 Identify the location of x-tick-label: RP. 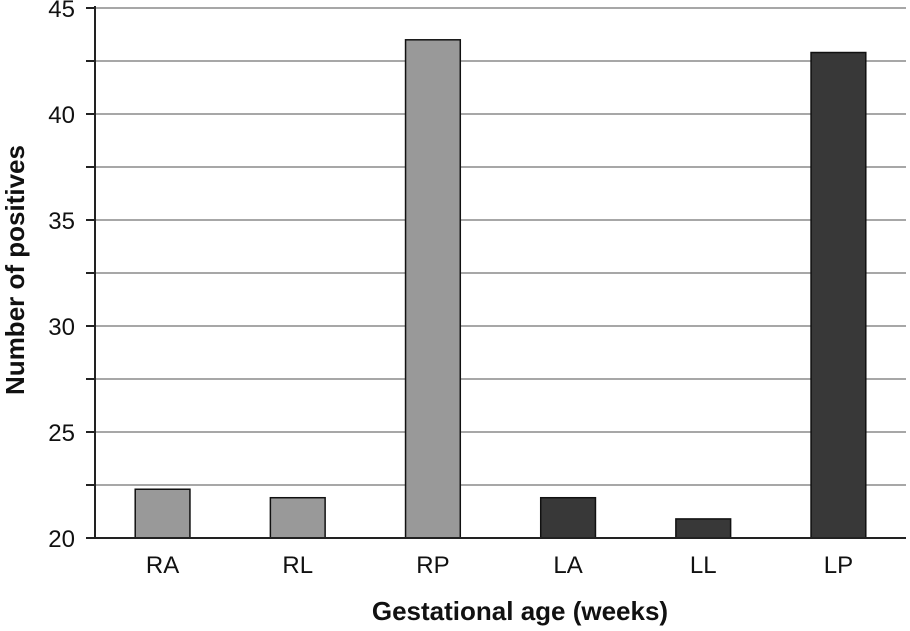
(432, 565).